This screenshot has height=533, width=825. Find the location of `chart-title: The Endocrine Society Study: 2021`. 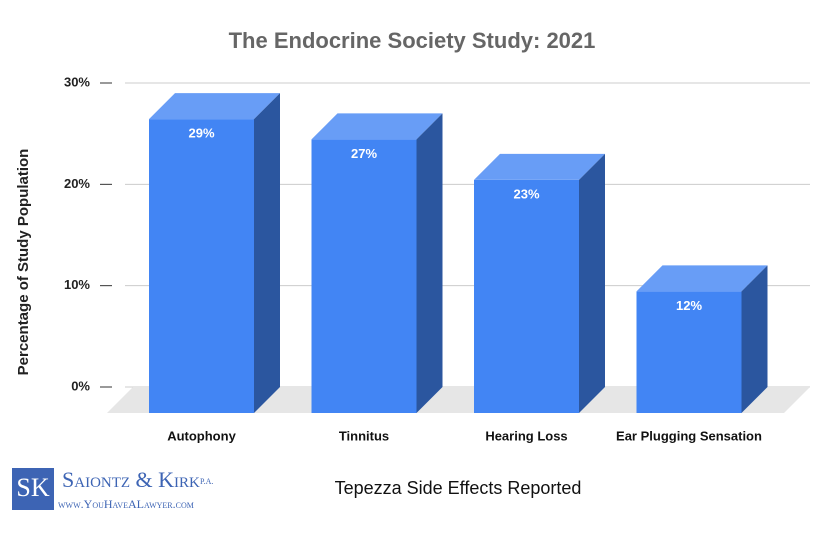

chart-title: The Endocrine Society Study: 2021 is located at coordinates (412, 40).